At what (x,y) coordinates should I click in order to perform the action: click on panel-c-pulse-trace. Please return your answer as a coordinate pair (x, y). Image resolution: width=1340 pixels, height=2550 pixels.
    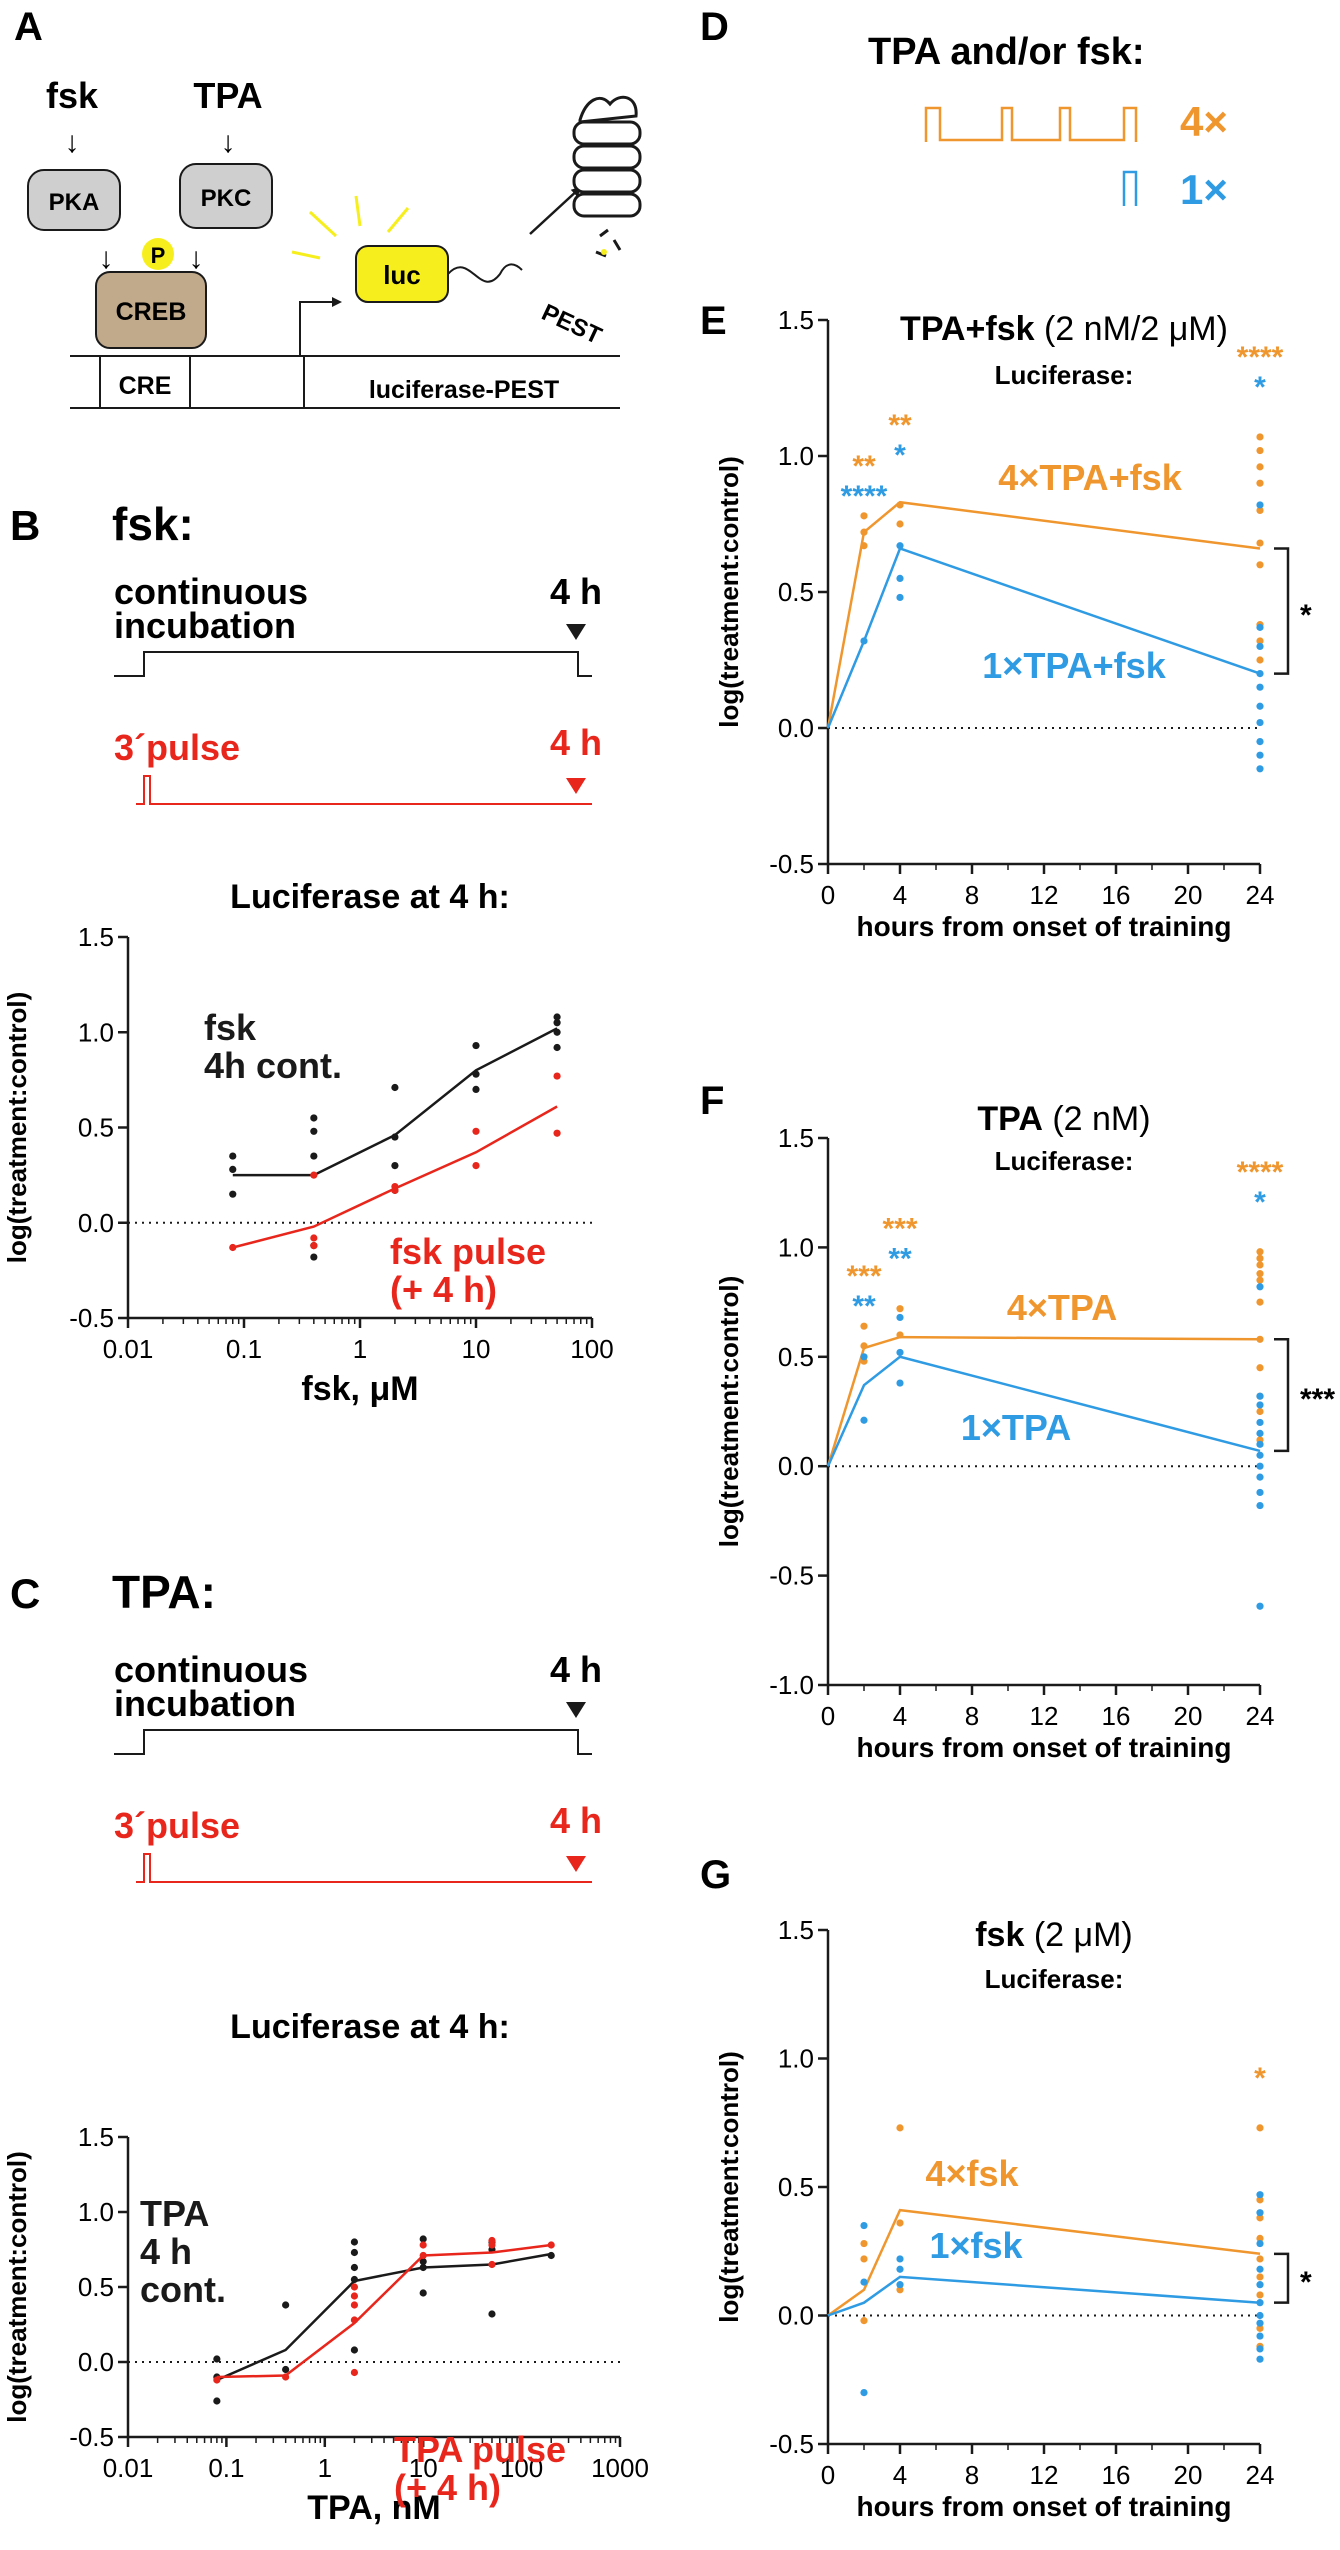
    Looking at the image, I should click on (364, 1868).